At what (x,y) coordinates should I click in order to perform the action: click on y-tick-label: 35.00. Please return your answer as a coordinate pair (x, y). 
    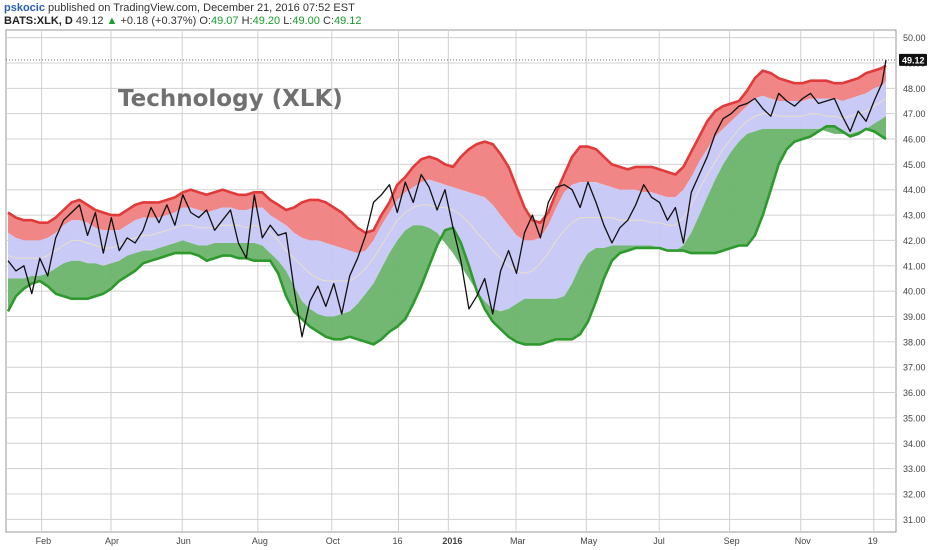
    Looking at the image, I should click on (914, 418).